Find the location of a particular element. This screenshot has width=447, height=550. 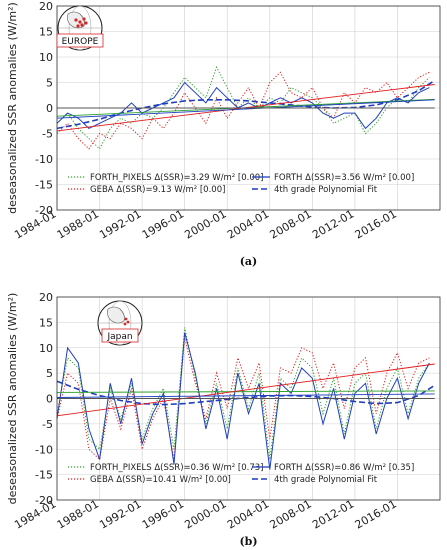

legend-entry: GEBA Δ(SSR)=9.13 W/m² [0.00] is located at coordinates (157, 190).